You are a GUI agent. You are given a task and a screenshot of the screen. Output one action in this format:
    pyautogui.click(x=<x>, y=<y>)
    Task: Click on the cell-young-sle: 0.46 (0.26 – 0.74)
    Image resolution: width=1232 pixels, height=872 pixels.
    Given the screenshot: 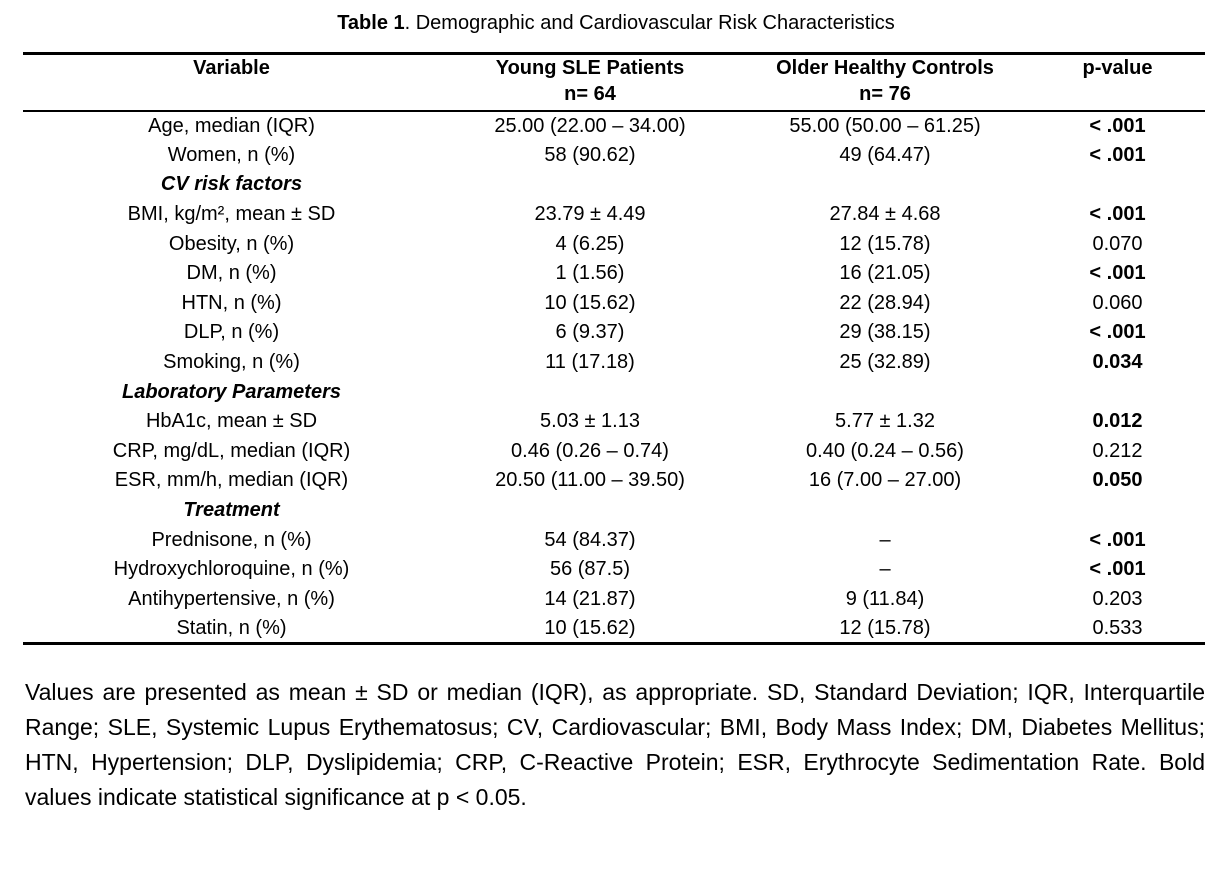 What is the action you would take?
    pyautogui.click(x=590, y=450)
    